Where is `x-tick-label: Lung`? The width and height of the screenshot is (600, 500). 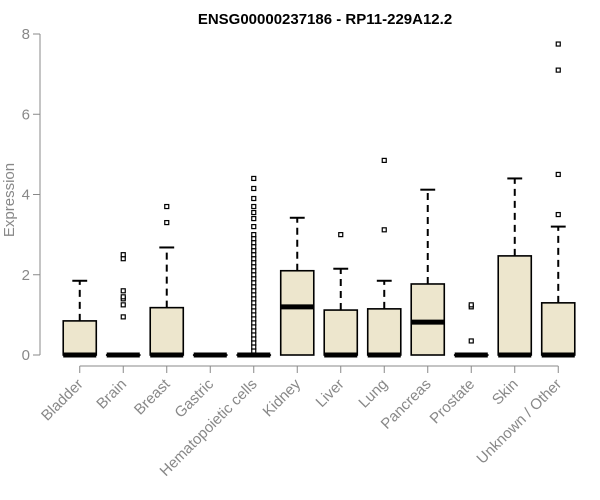
x-tick-label: Lung is located at coordinates (373, 394).